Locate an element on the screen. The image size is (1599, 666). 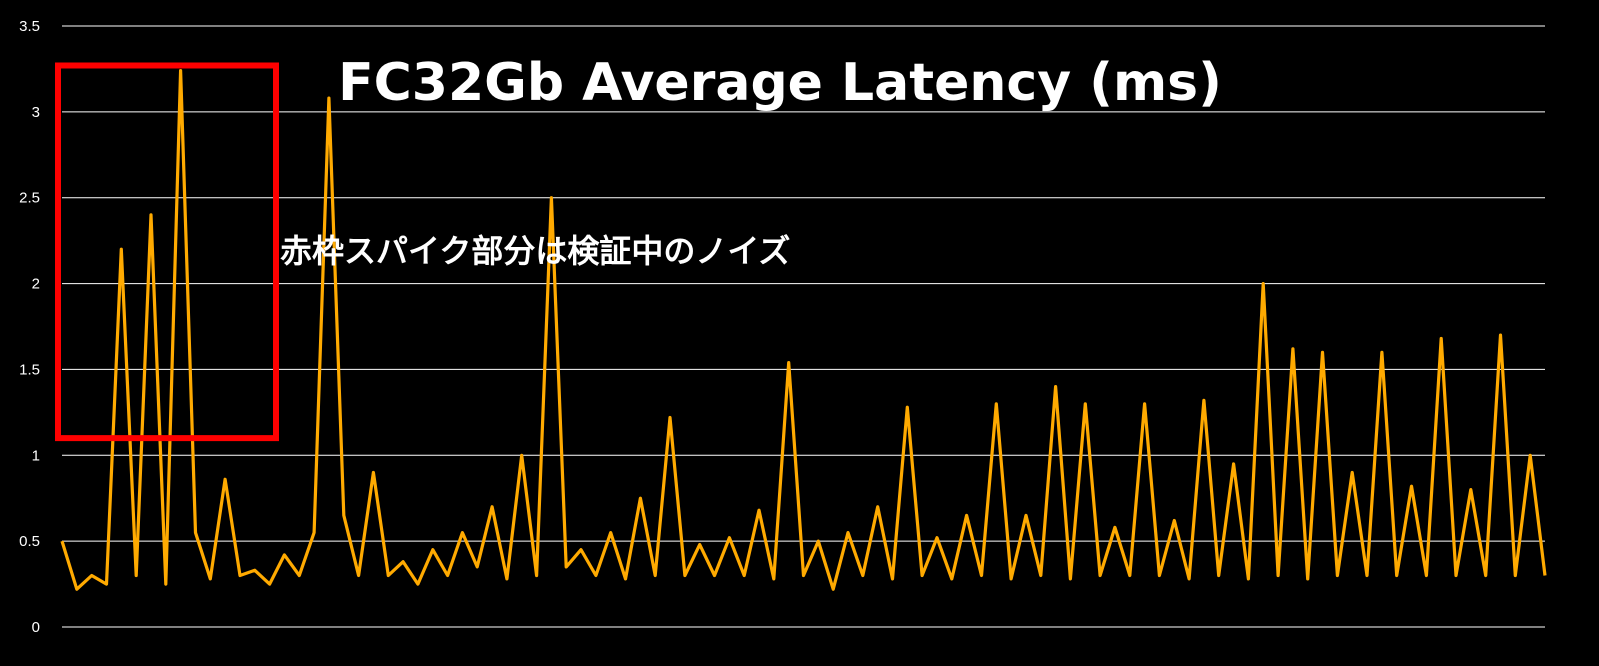
y-tick-label: 3.5 is located at coordinates (29, 26).